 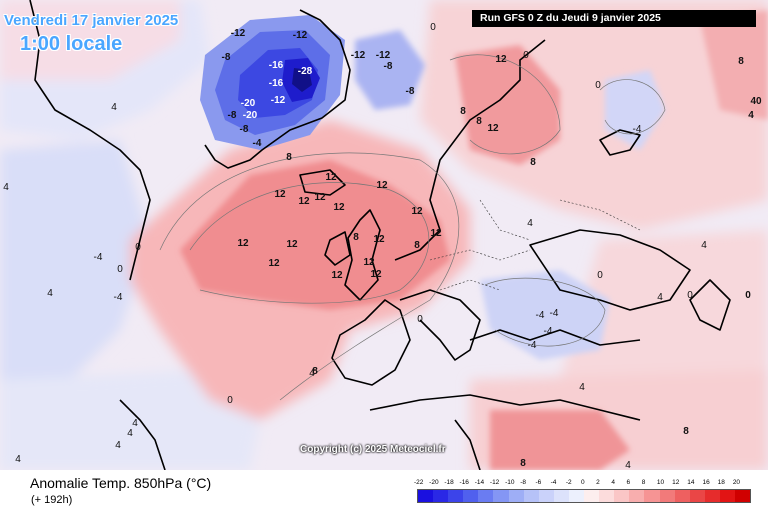 I want to click on legend-tick-label: 16, so click(x=706, y=482).